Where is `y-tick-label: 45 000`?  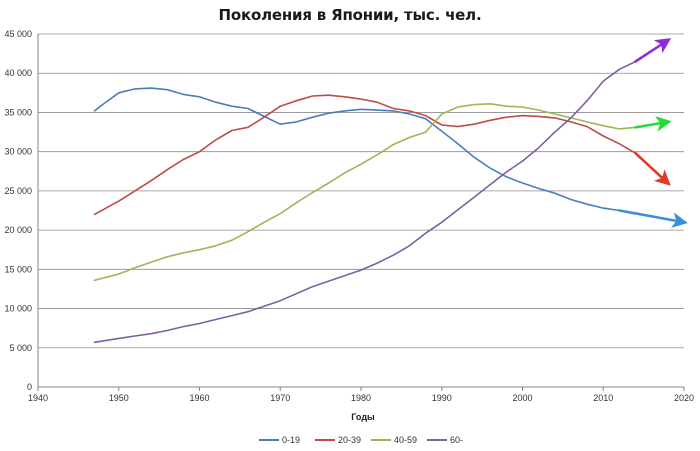 y-tick-label: 45 000 is located at coordinates (18, 34).